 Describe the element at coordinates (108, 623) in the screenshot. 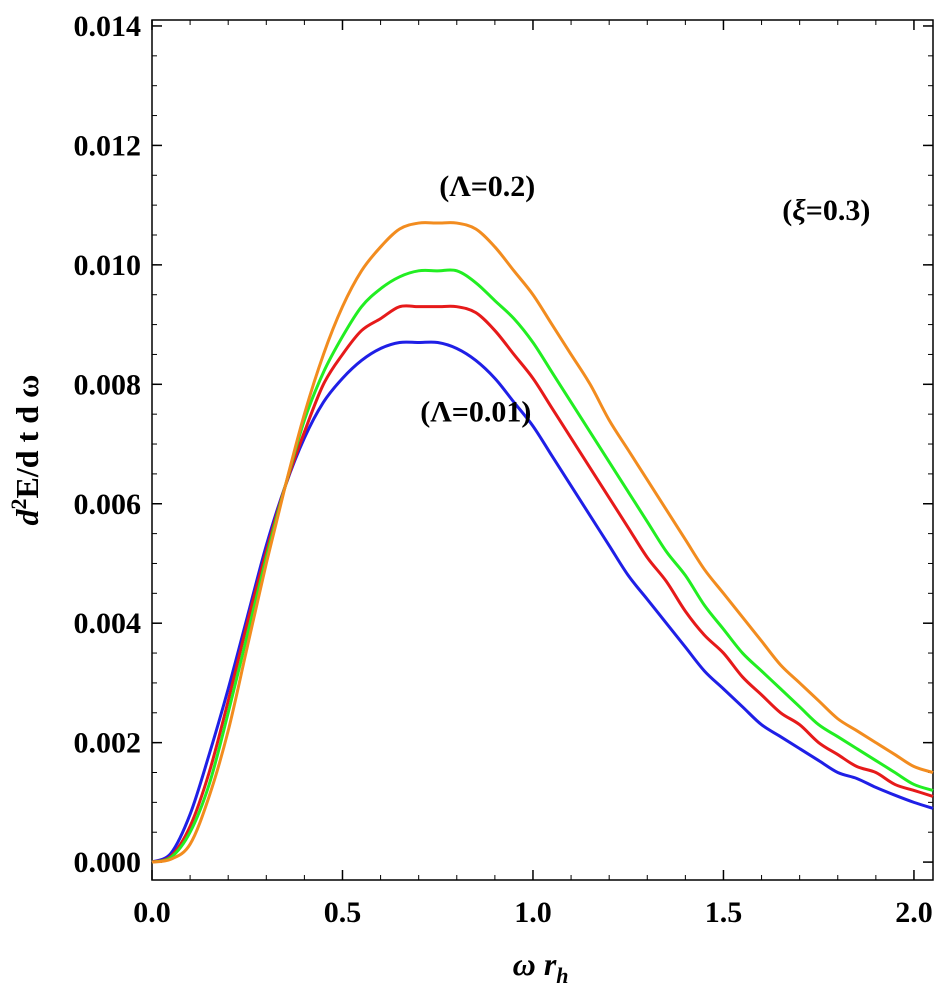

I see `y-tick-label: 0.004` at that location.